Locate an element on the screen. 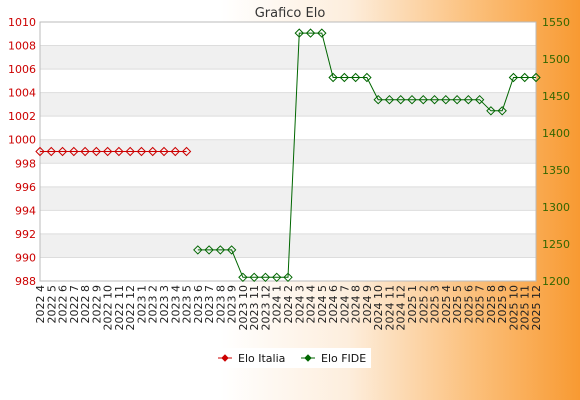 The height and width of the screenshot is (400, 580). x-tick-label: 2022 4 is located at coordinates (40, 304).